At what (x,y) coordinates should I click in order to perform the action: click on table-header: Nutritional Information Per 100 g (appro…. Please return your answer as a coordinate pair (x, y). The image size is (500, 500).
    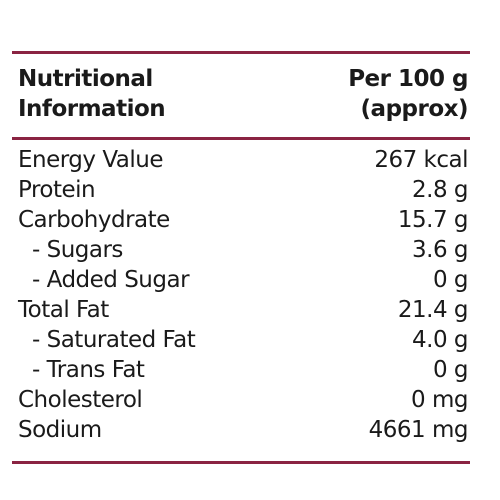
    Looking at the image, I should click on (243, 94).